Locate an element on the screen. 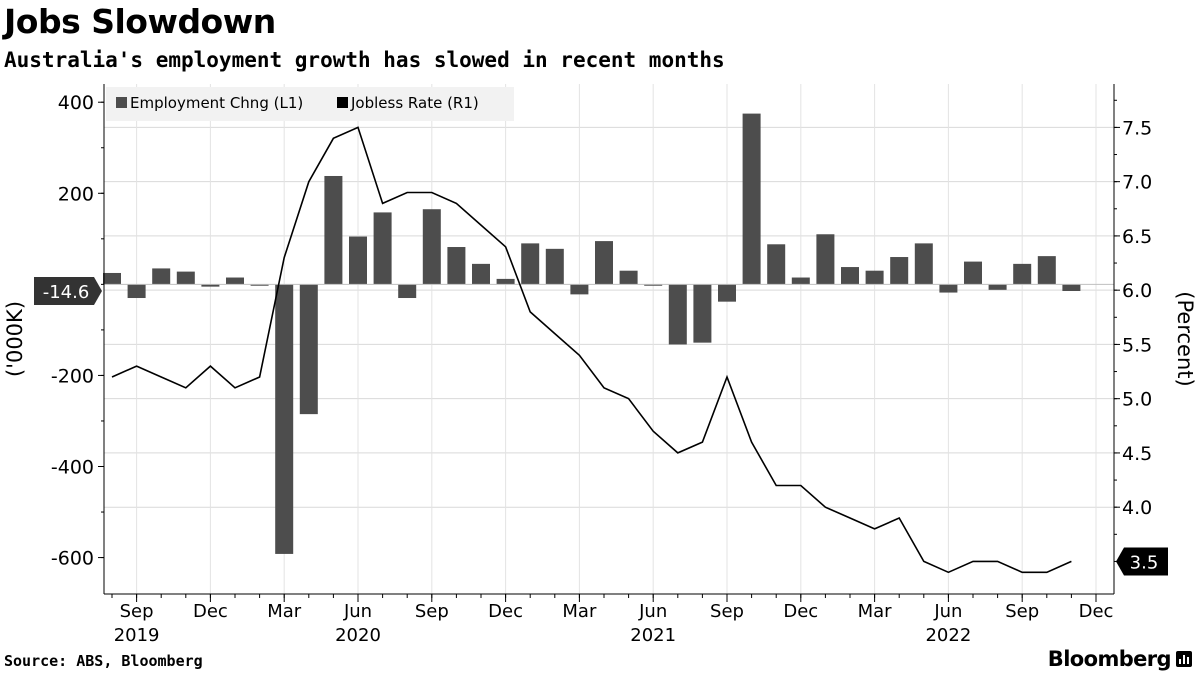 Image resolution: width=1200 pixels, height=675 pixels. right-tick-label: 5.5 is located at coordinates (1137, 345).